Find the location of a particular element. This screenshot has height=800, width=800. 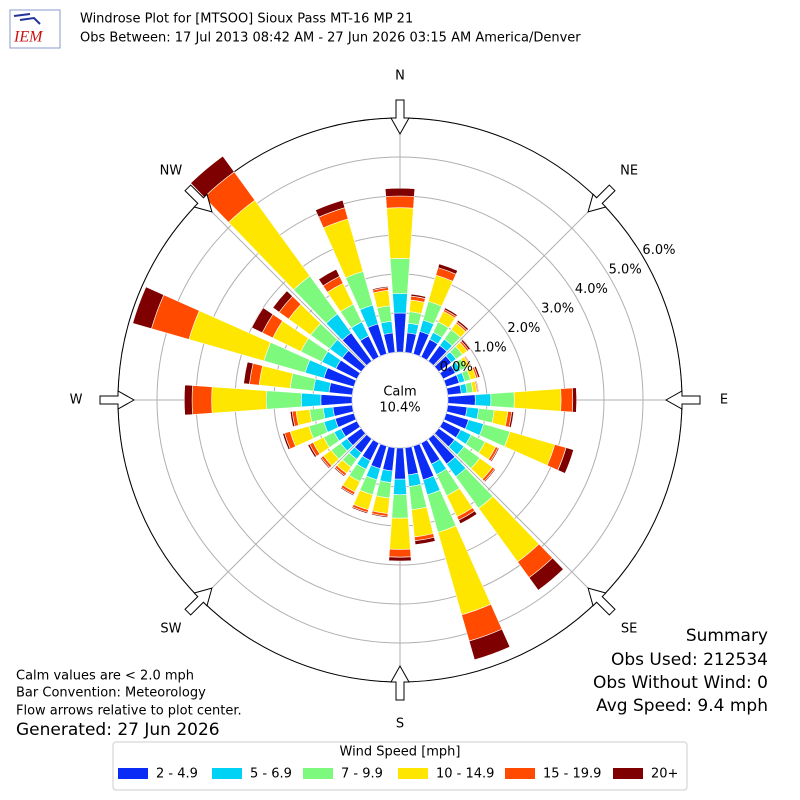

calm-circle is located at coordinates (400, 400).